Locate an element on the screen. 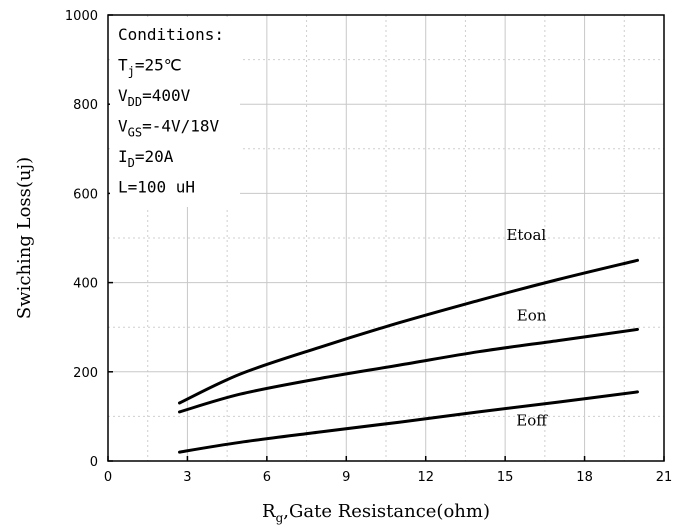  condition-line: Tj=25℃ is located at coordinates (150, 67).